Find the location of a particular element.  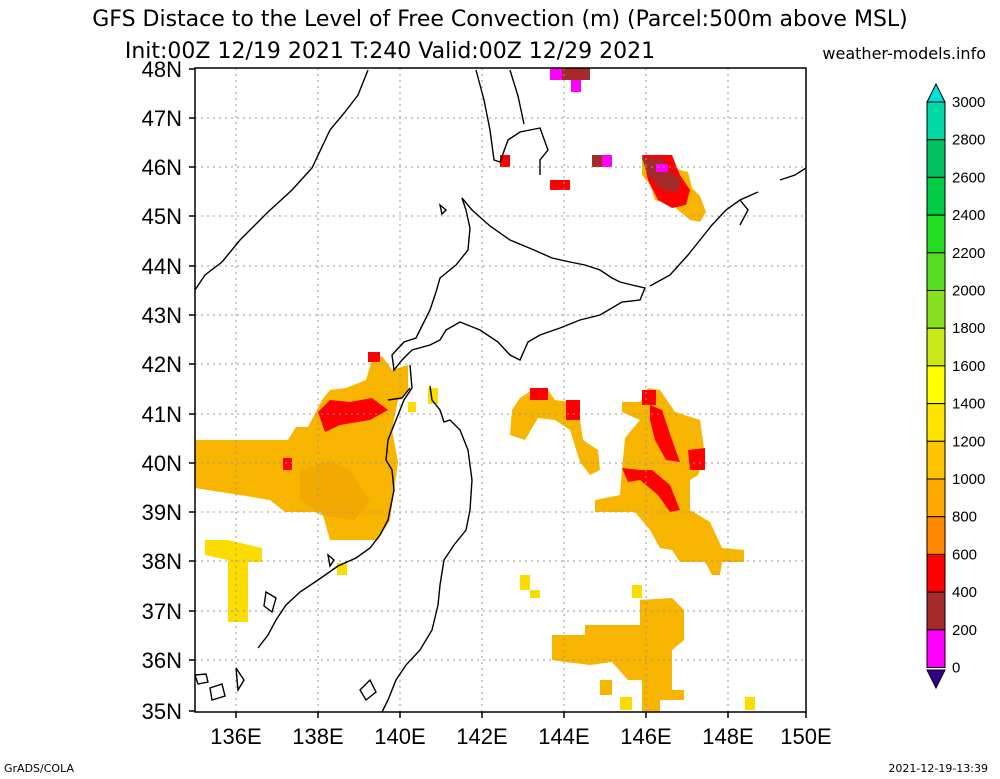

colorbar-label: 600 is located at coordinates (964, 554).